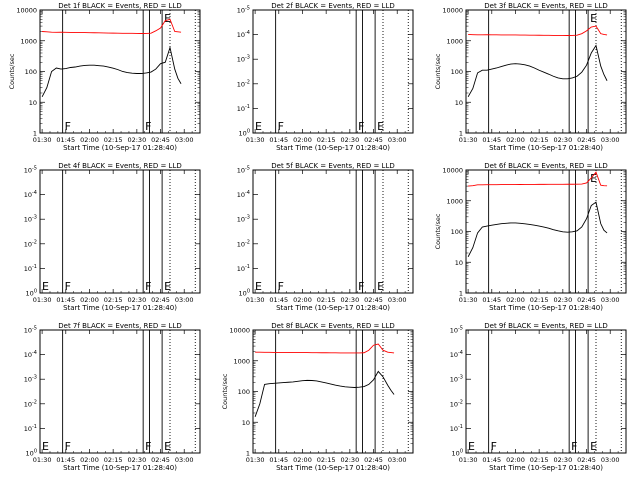  What do you see at coordinates (545, 6) in the screenshot?
I see `panel-title: Det 3f BLACK = Events, RED = LLD` at bounding box center [545, 6].